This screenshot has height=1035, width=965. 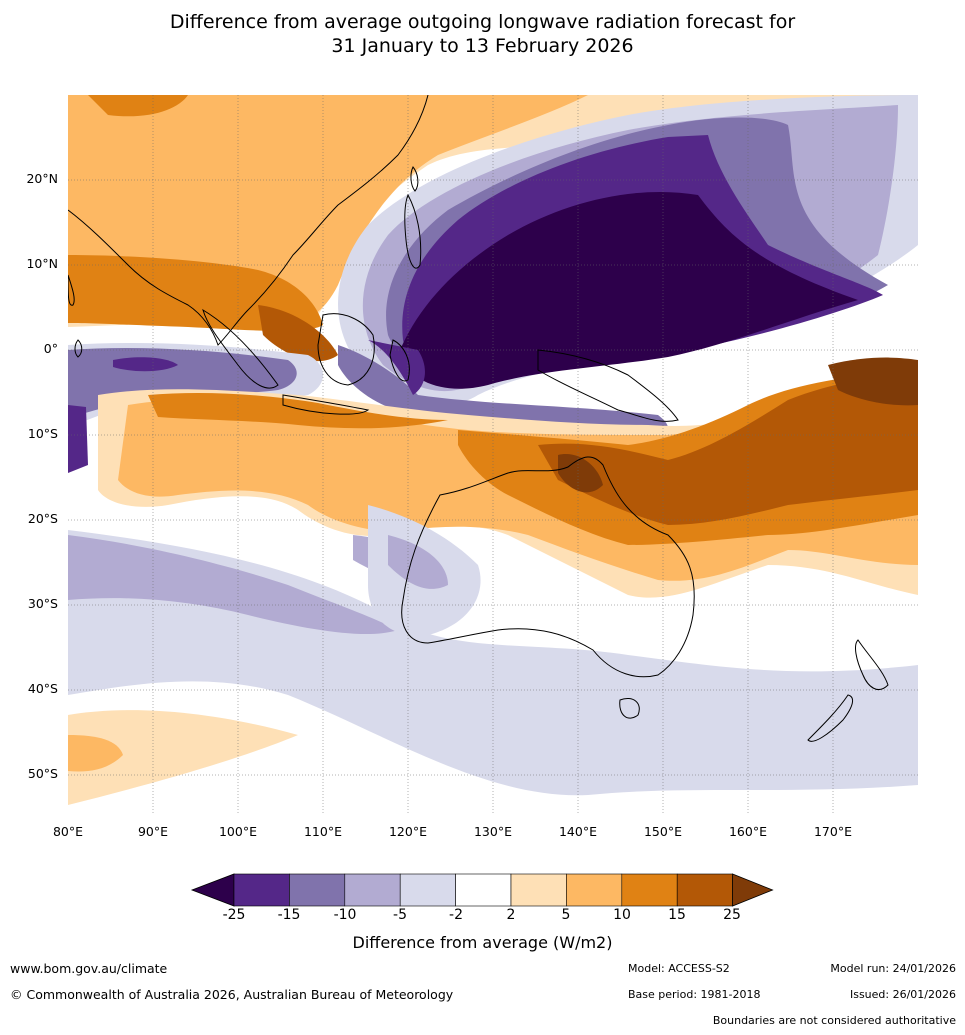 What do you see at coordinates (694, 994) in the screenshot?
I see `base-period-text: Base period: 1981-2018` at bounding box center [694, 994].